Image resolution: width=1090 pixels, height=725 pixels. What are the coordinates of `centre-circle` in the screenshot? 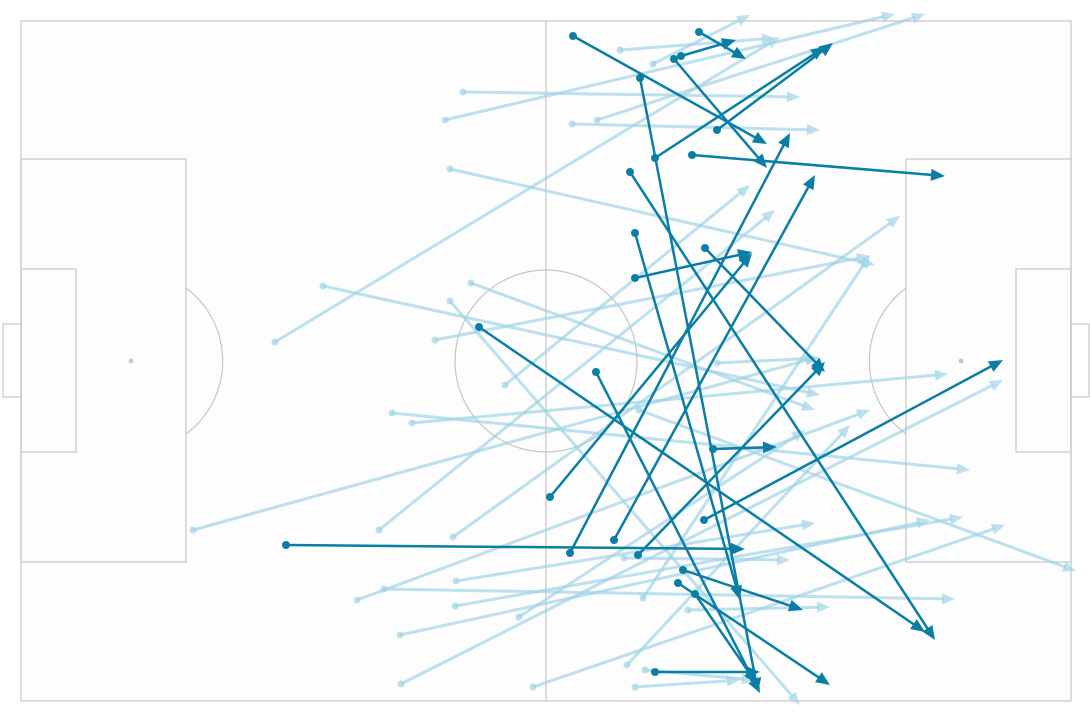 It's located at (546, 361).